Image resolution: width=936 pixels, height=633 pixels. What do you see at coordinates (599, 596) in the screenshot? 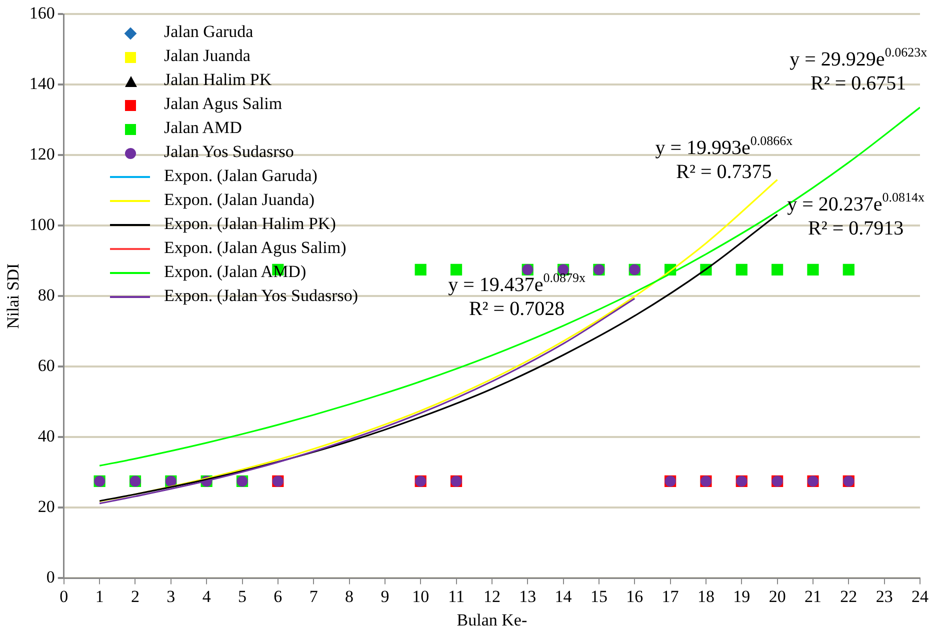
I see `x-tick-label: 15` at bounding box center [599, 596].